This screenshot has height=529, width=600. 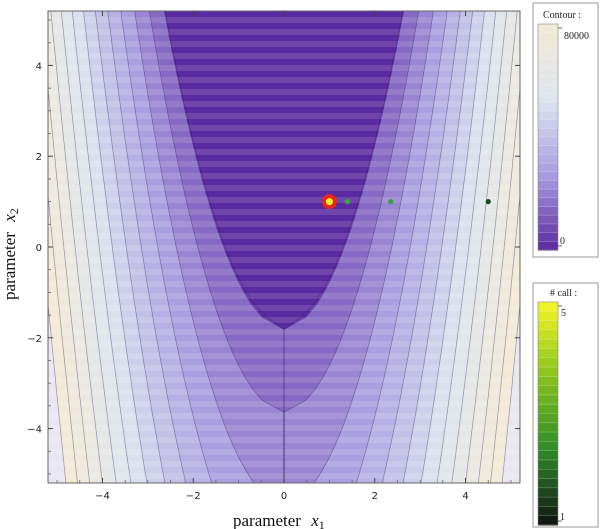 I want to click on calls-legend-title: # call :, so click(x=563, y=293).